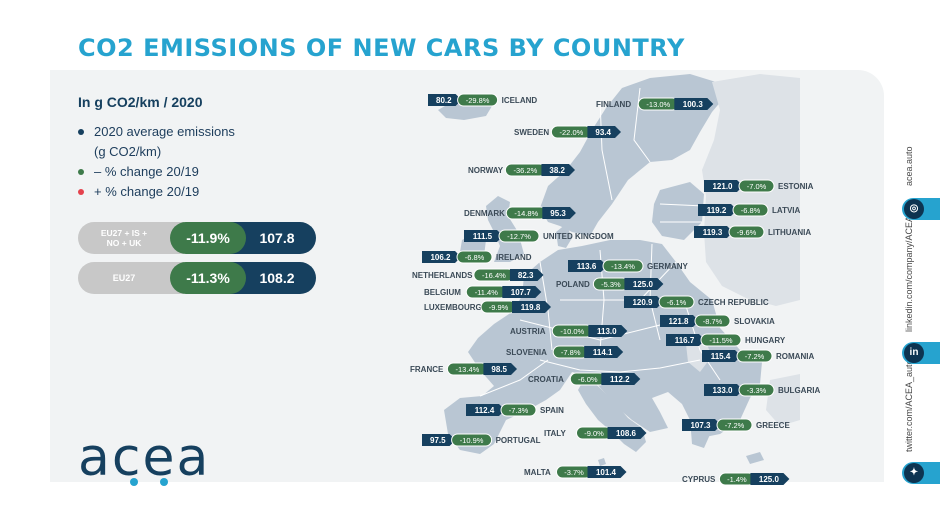 The width and height of the screenshot is (940, 516). I want to click on change-value: -13.0%, so click(658, 104).